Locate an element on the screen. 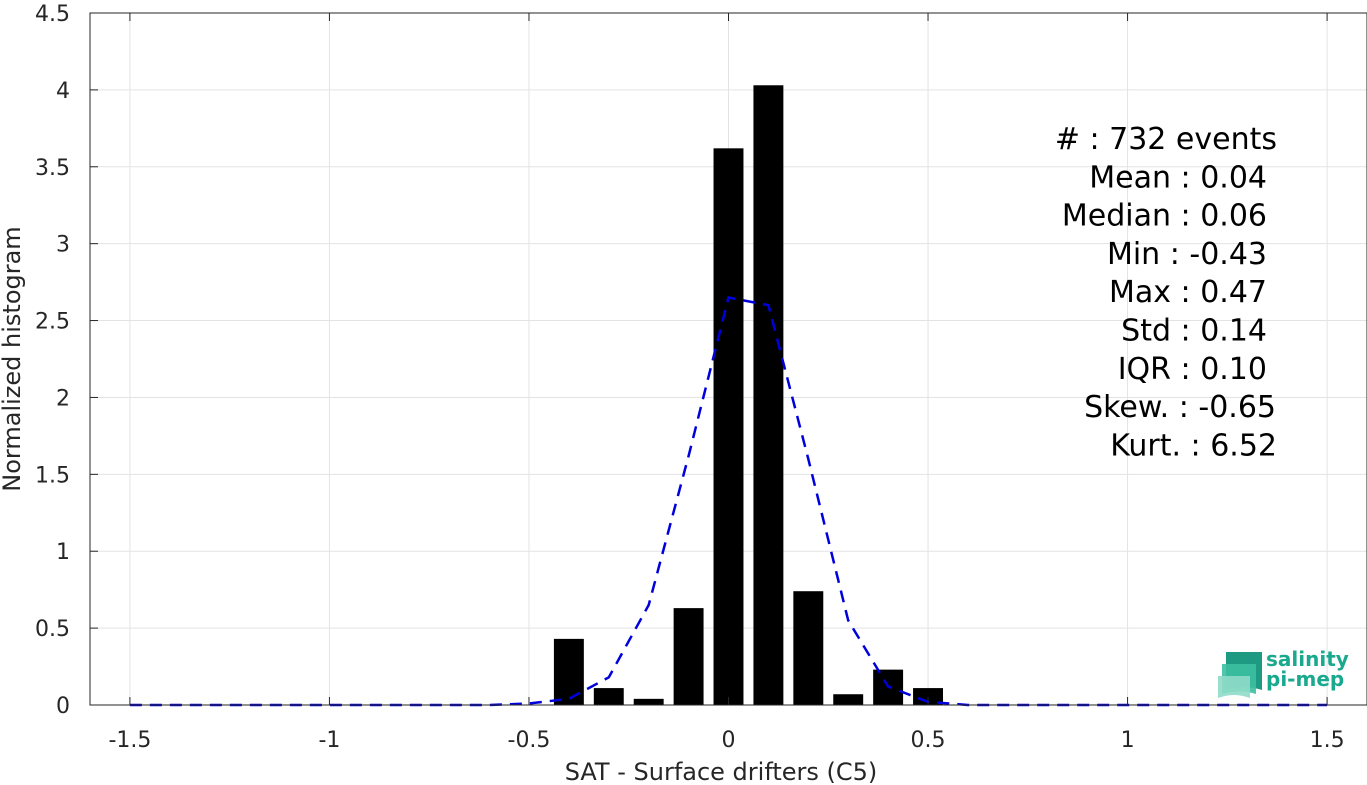  x-tick-label: 1 is located at coordinates (1128, 740).